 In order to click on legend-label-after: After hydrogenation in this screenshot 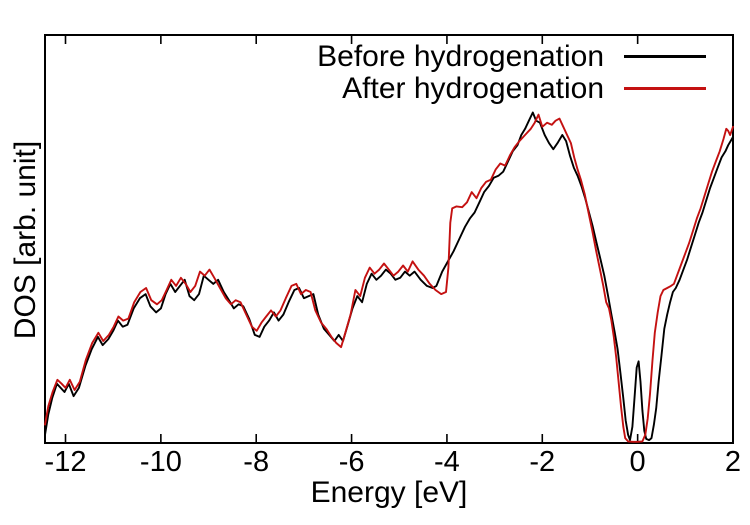, I will do `click(473, 88)`.